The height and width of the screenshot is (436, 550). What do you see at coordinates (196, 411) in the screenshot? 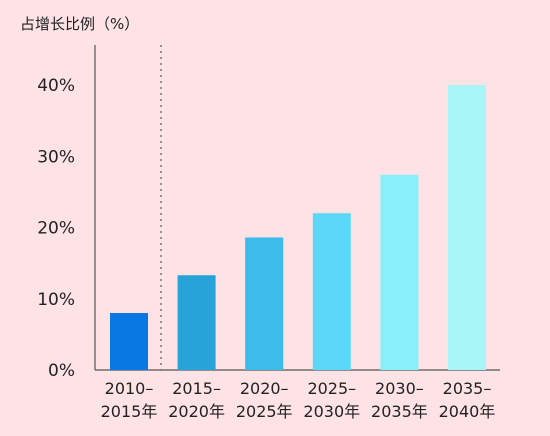
I see `x-tick-label: 2020年` at bounding box center [196, 411].